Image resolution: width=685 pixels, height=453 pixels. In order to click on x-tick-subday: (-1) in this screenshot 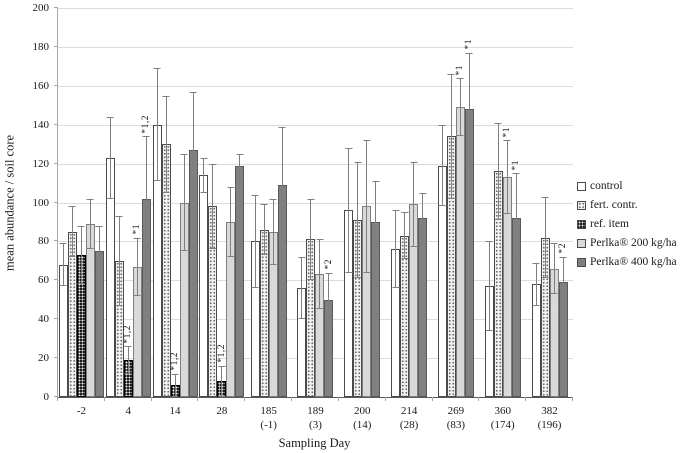, I will do `click(268, 425)`.